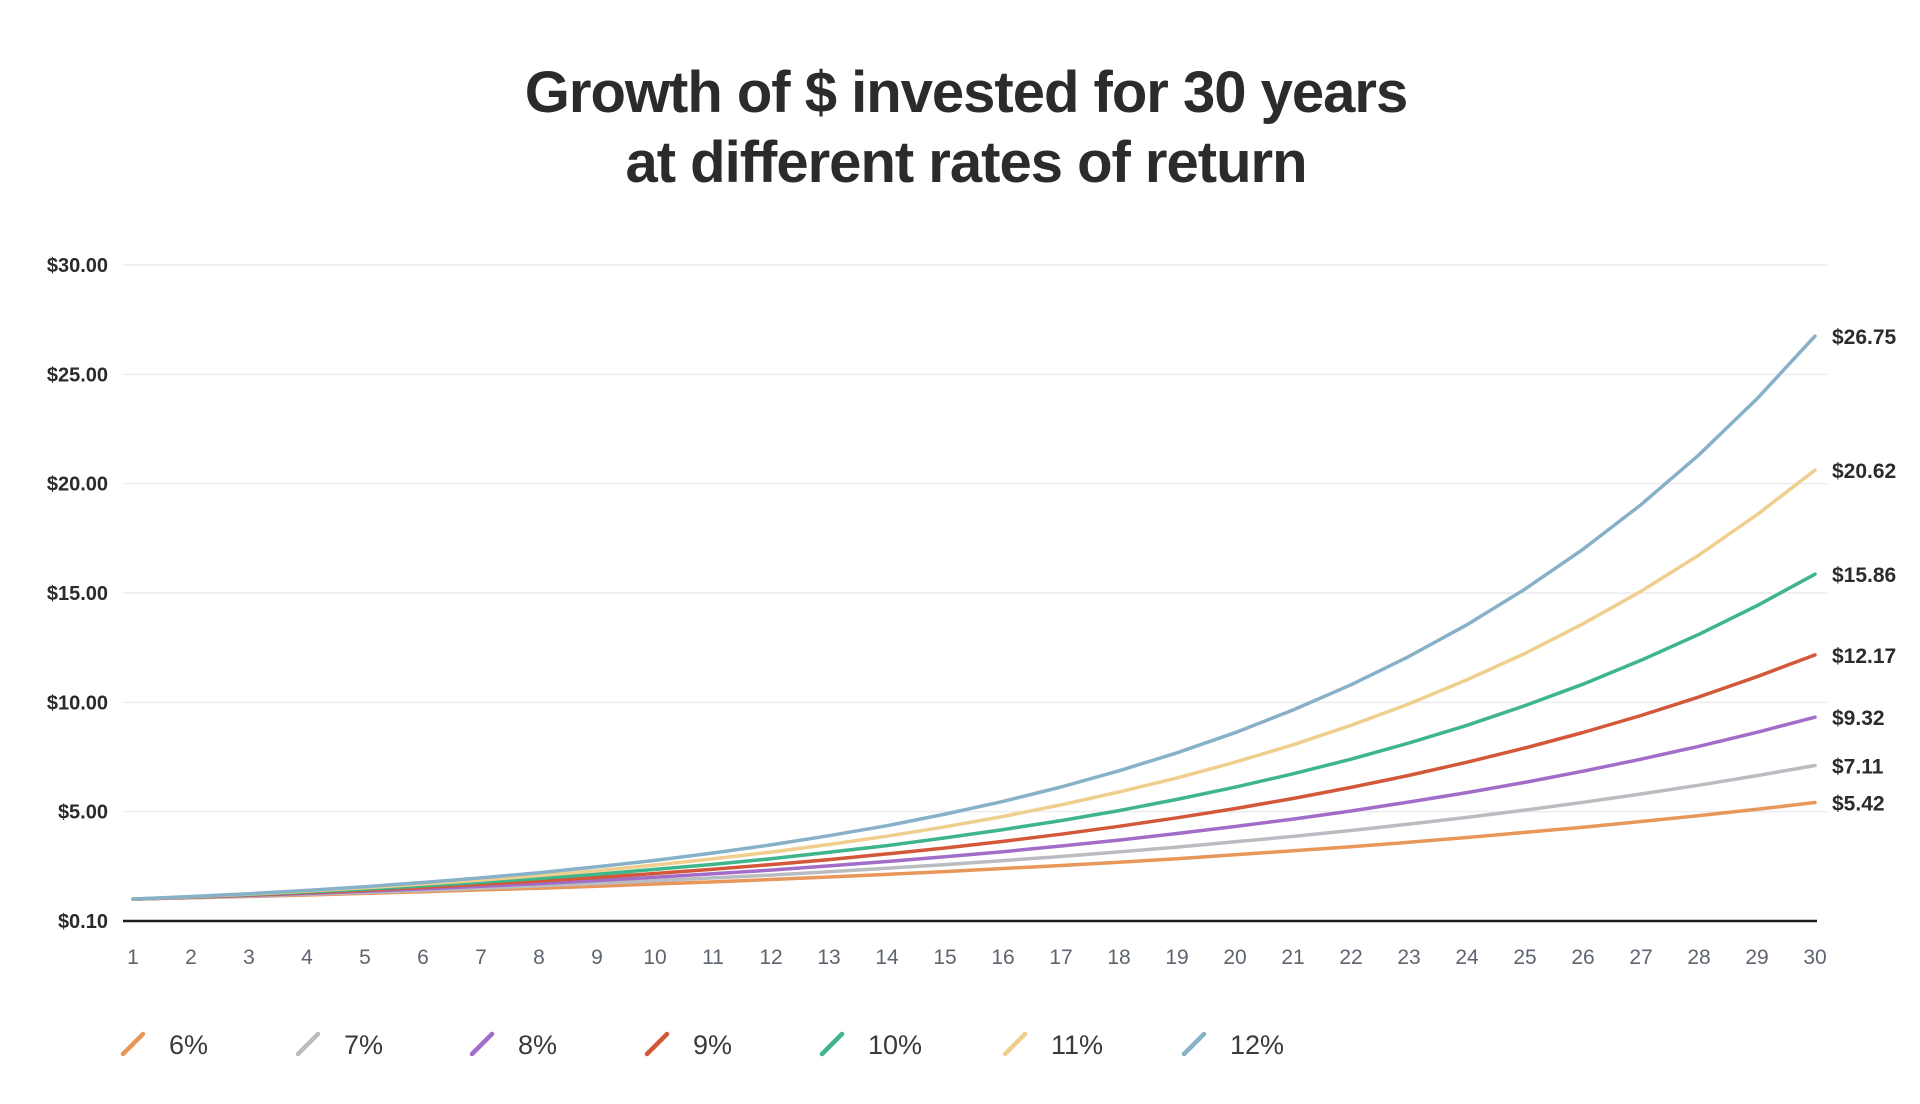  Describe the element at coordinates (597, 957) in the screenshot. I see `x-tick-label: 9` at that location.